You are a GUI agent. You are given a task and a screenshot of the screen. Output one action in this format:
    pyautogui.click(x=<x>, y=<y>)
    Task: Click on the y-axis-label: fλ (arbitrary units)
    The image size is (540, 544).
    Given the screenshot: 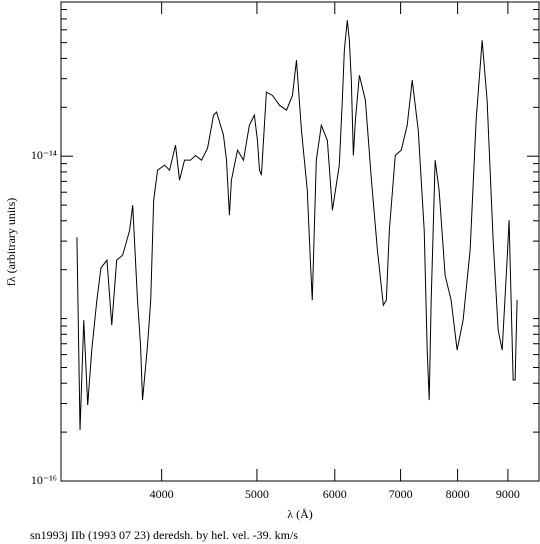 What is the action you would take?
    pyautogui.click(x=11, y=242)
    